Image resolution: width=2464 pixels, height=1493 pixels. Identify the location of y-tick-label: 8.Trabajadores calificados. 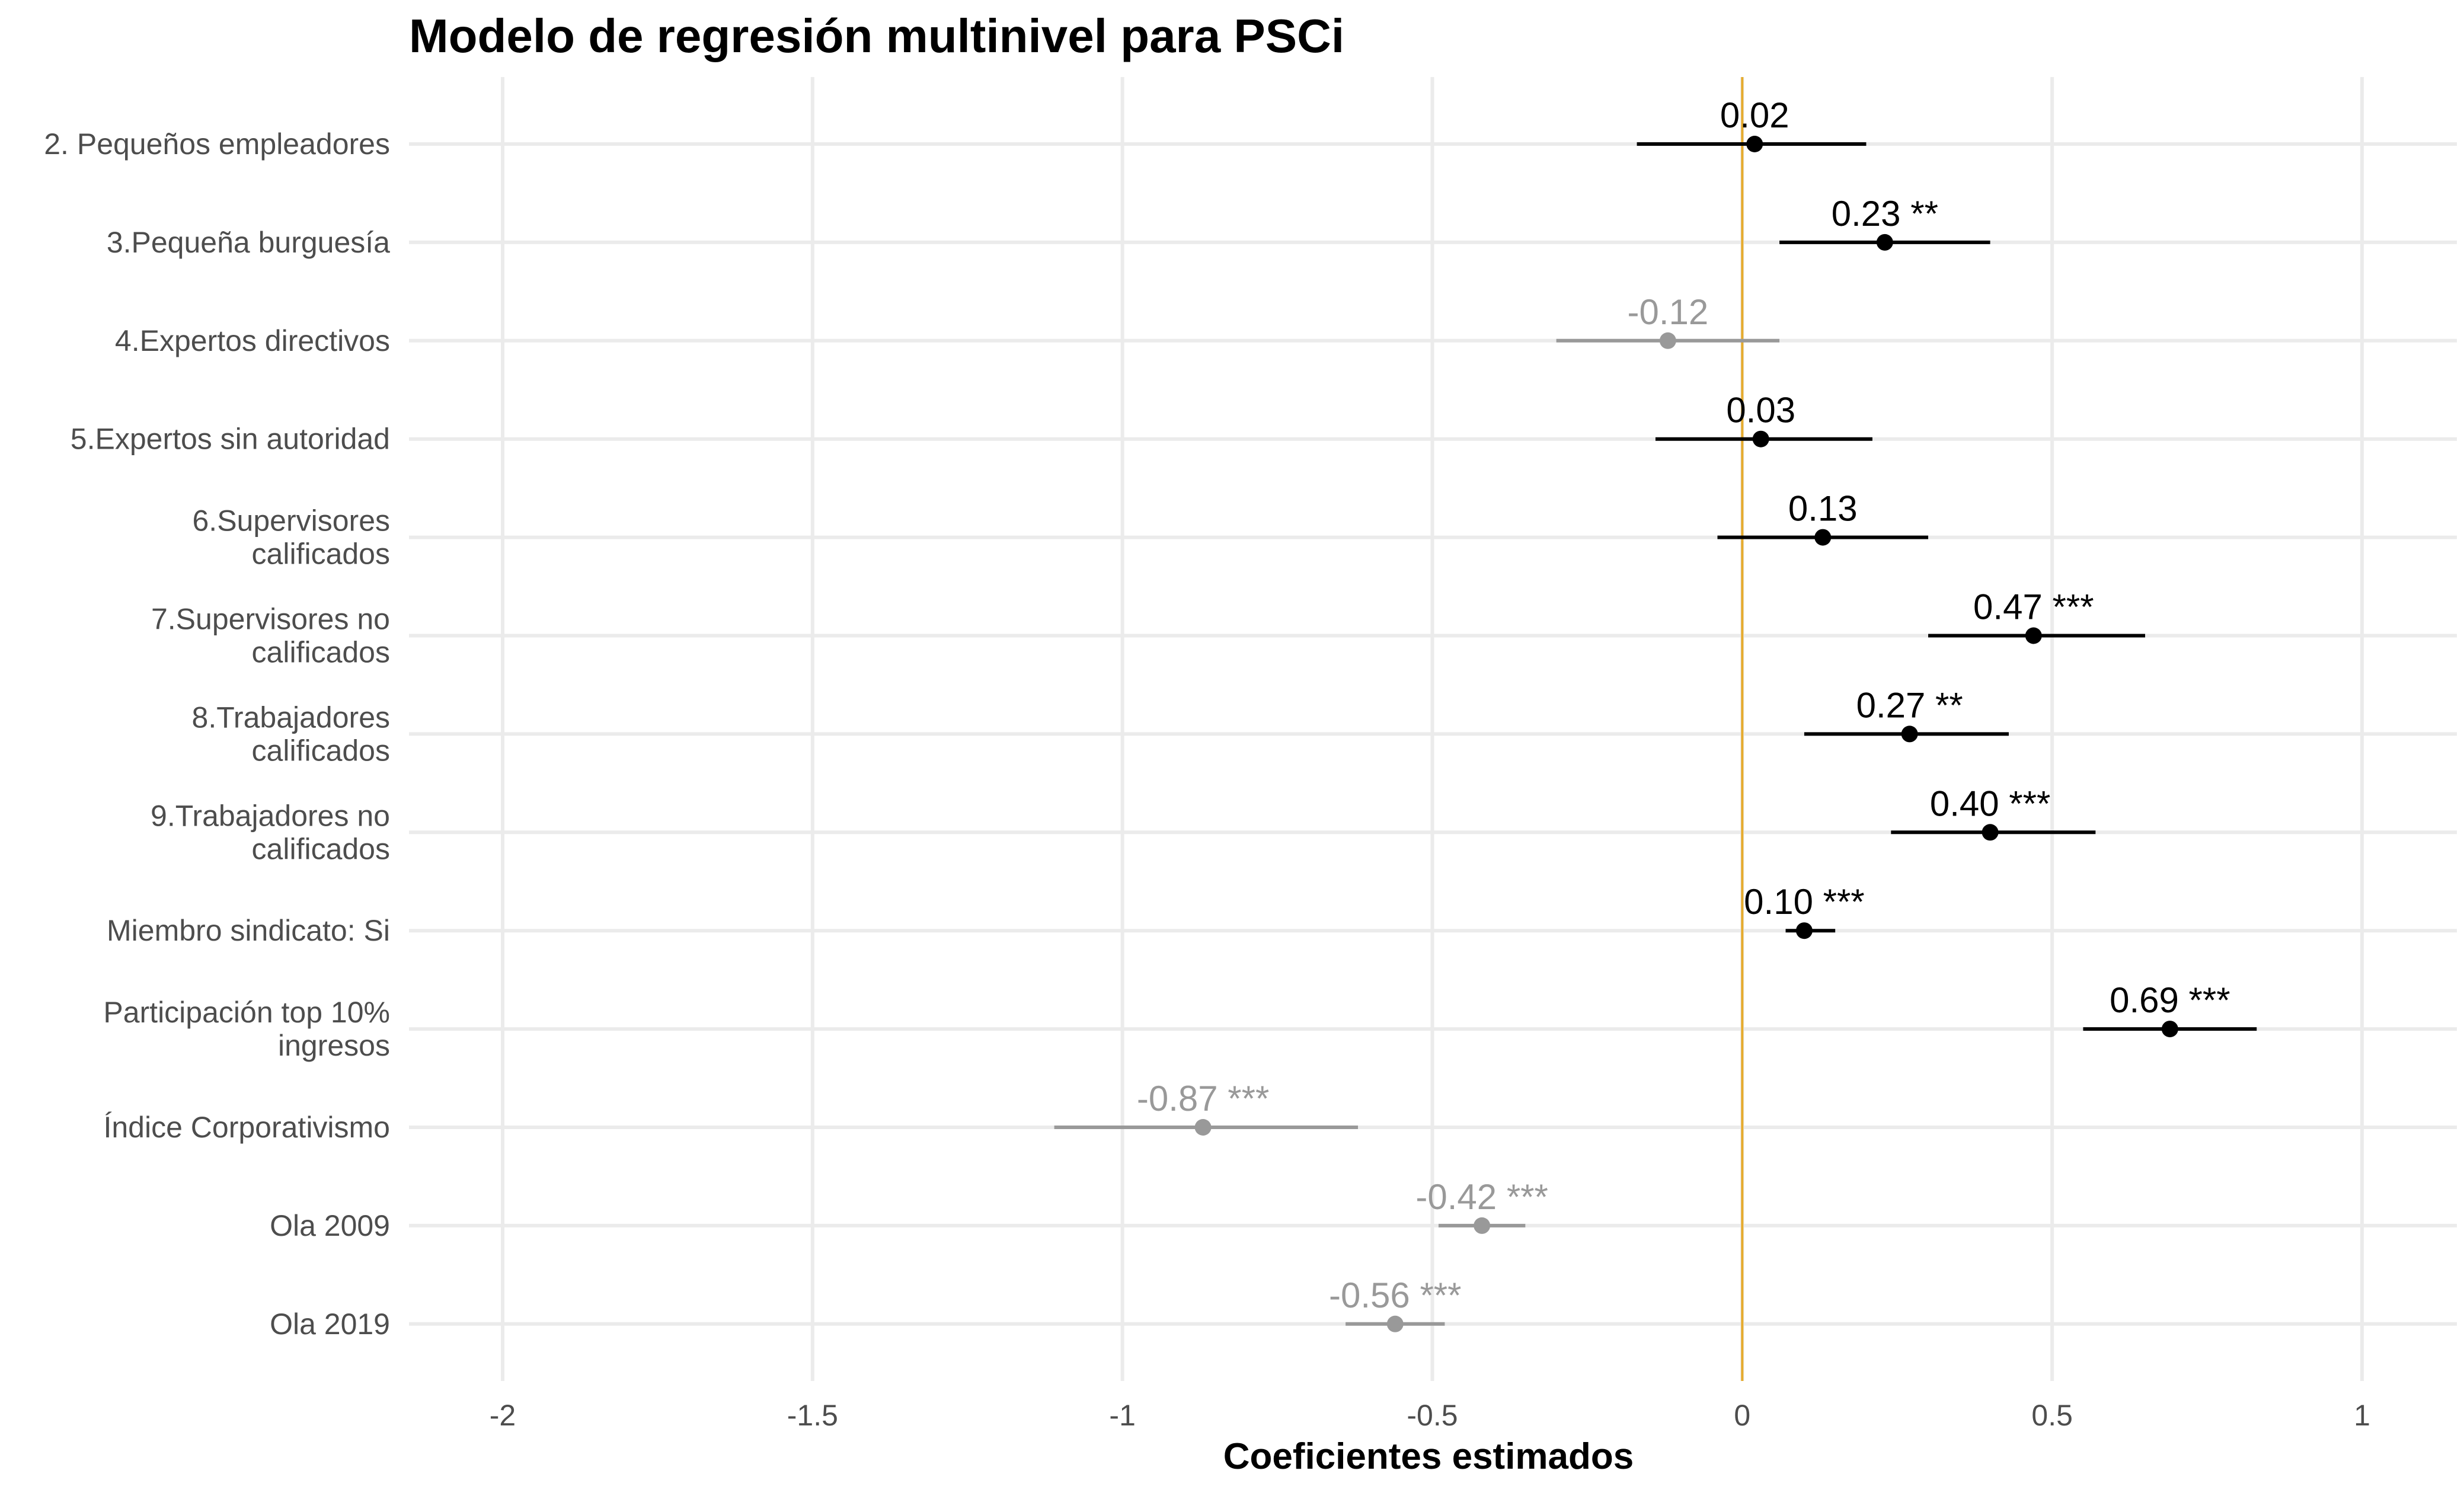
(291, 734).